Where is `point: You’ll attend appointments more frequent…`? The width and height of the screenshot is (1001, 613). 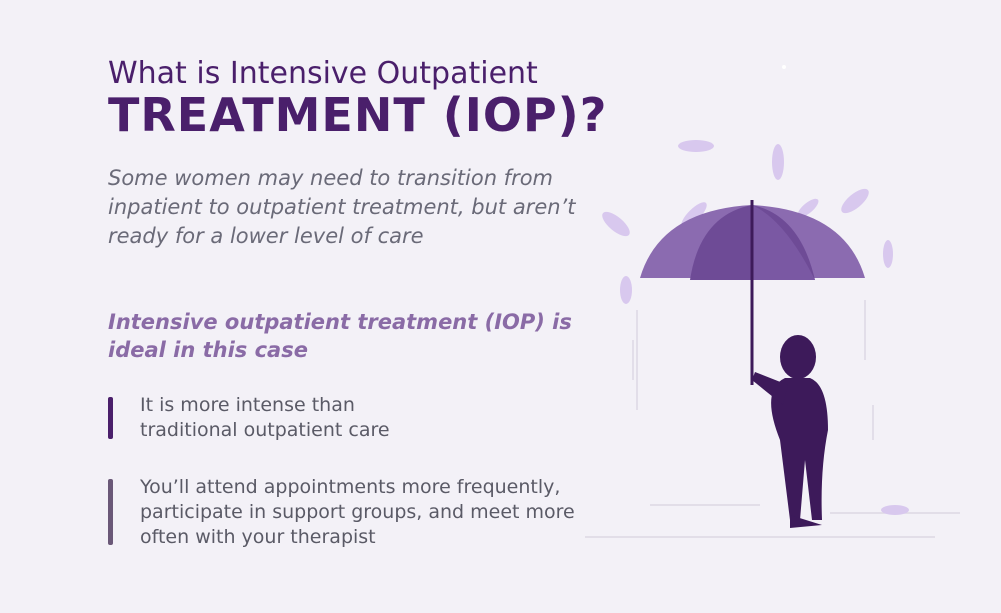 point: You’ll attend appointments more frequent… is located at coordinates (357, 512).